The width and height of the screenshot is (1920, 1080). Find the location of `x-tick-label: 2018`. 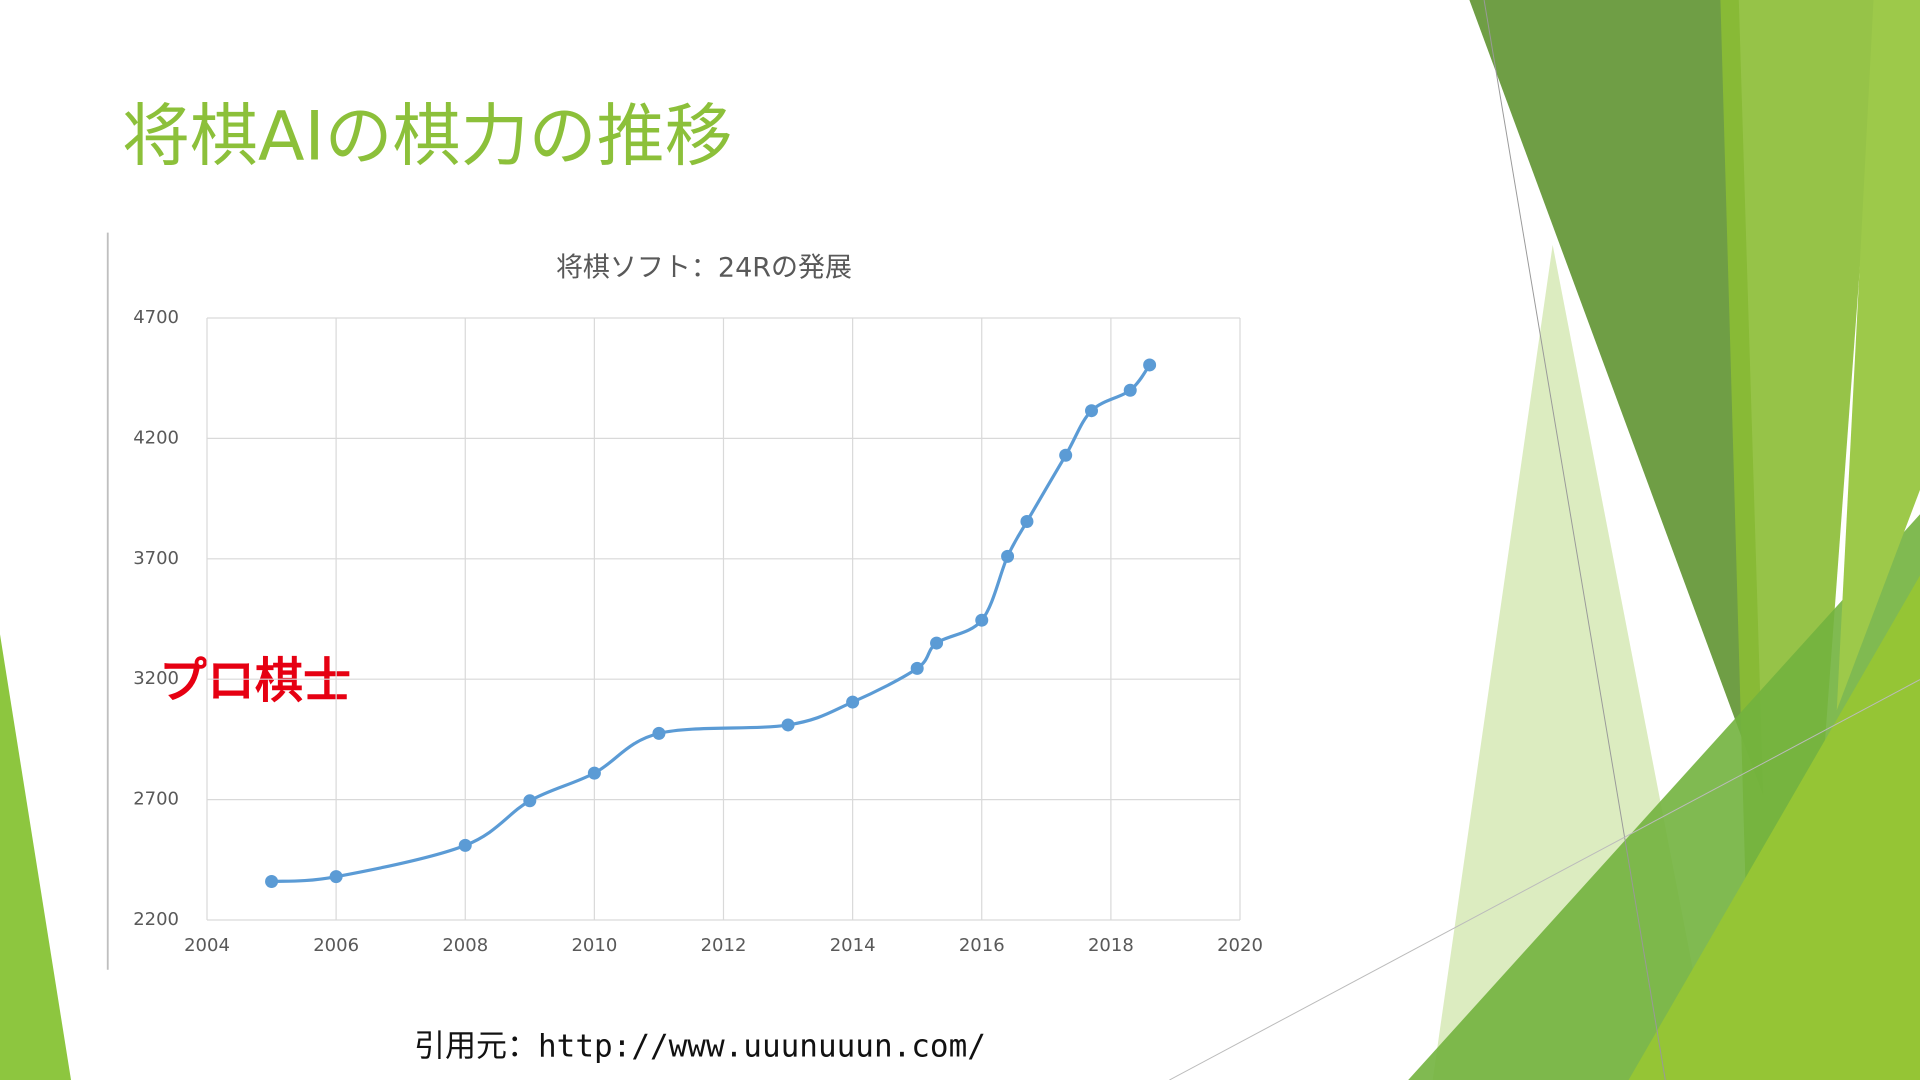

x-tick-label: 2018 is located at coordinates (1111, 945).